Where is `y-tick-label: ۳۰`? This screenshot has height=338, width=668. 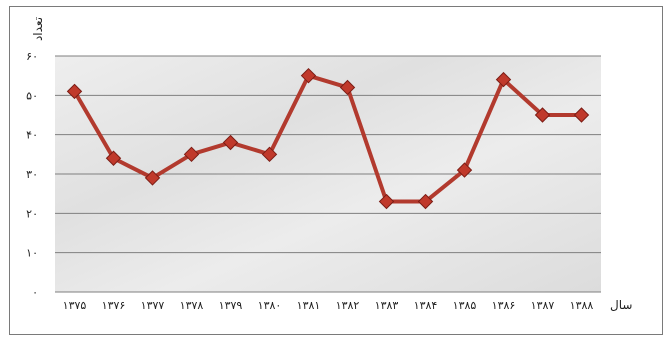 y-tick-label: ۳۰ is located at coordinates (32, 174).